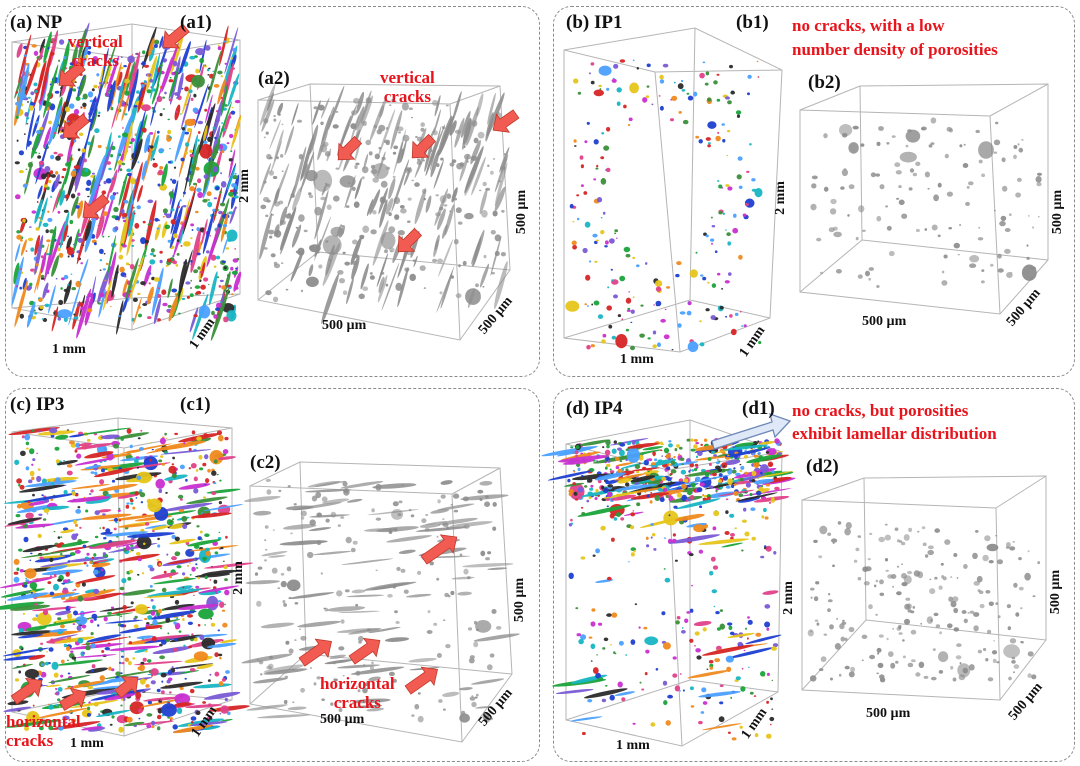  I want to click on panel-b2-label: (b2), so click(824, 82).